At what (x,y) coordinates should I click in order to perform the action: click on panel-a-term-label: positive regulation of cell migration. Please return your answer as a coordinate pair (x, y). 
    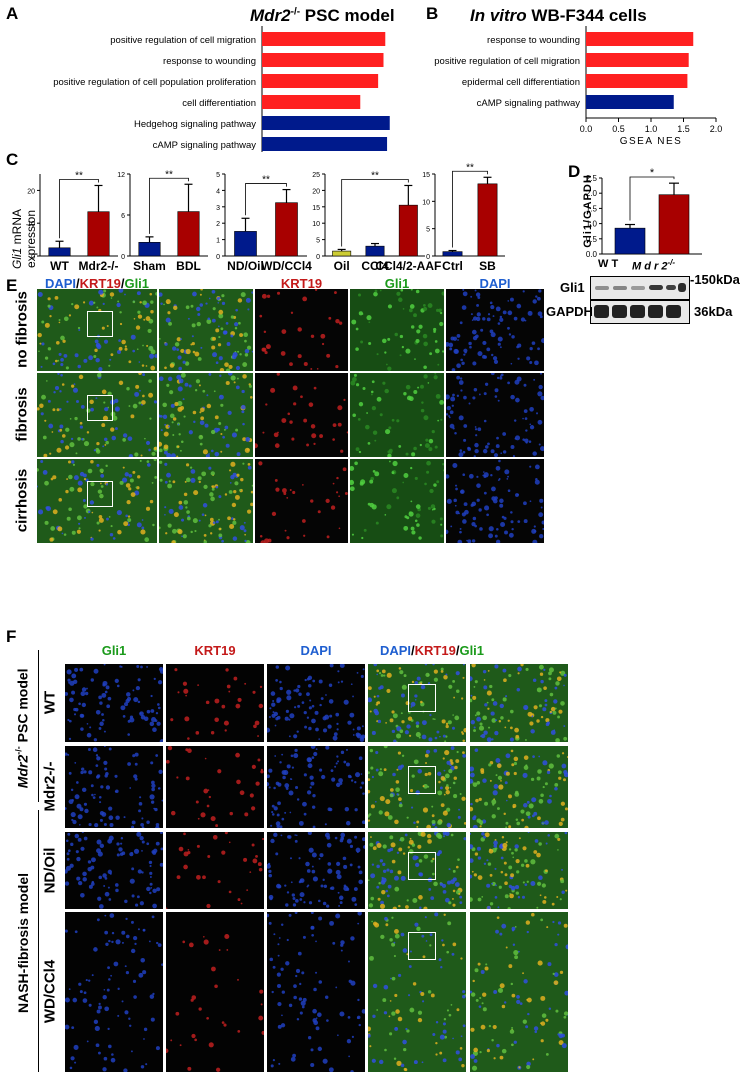
    Looking at the image, I should click on (183, 40).